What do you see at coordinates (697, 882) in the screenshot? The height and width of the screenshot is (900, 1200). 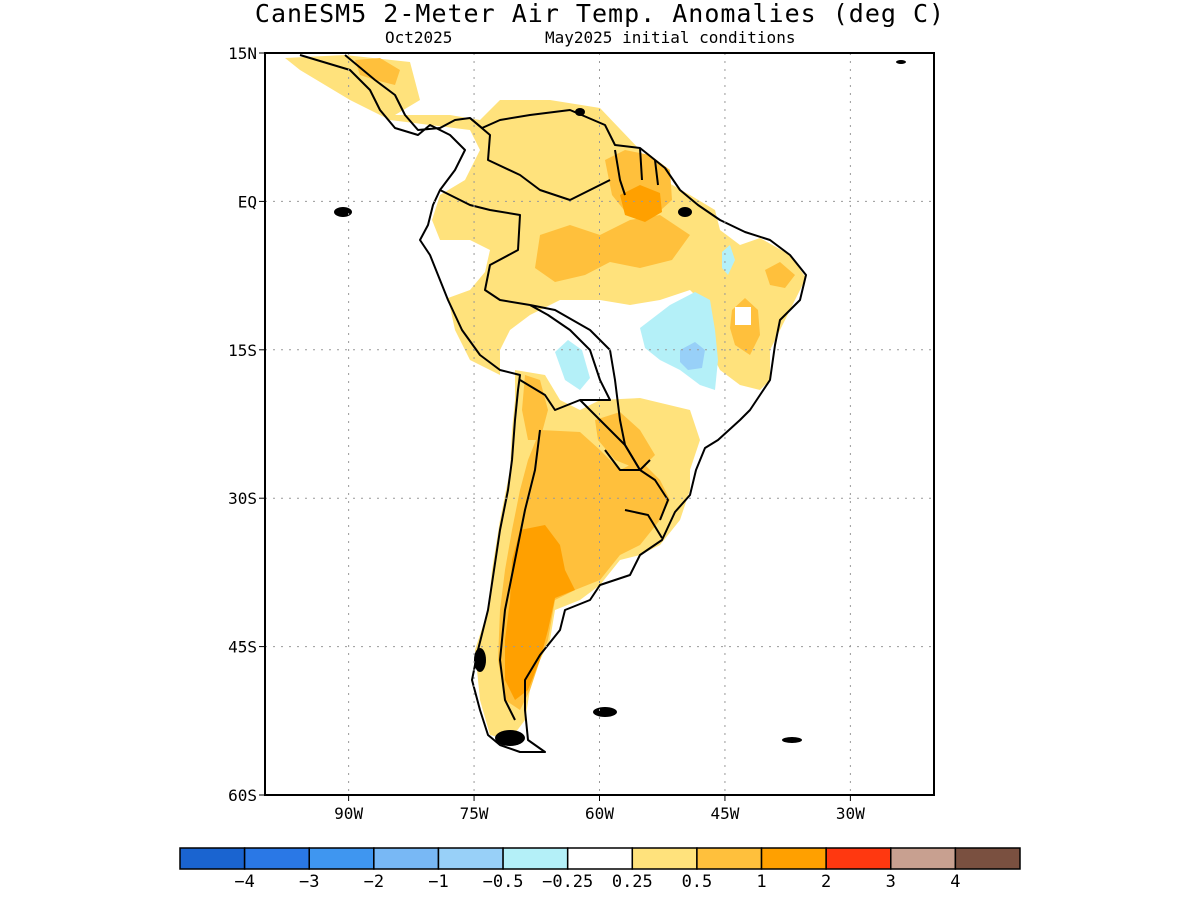 I see `colorbar-label: 0.5` at bounding box center [697, 882].